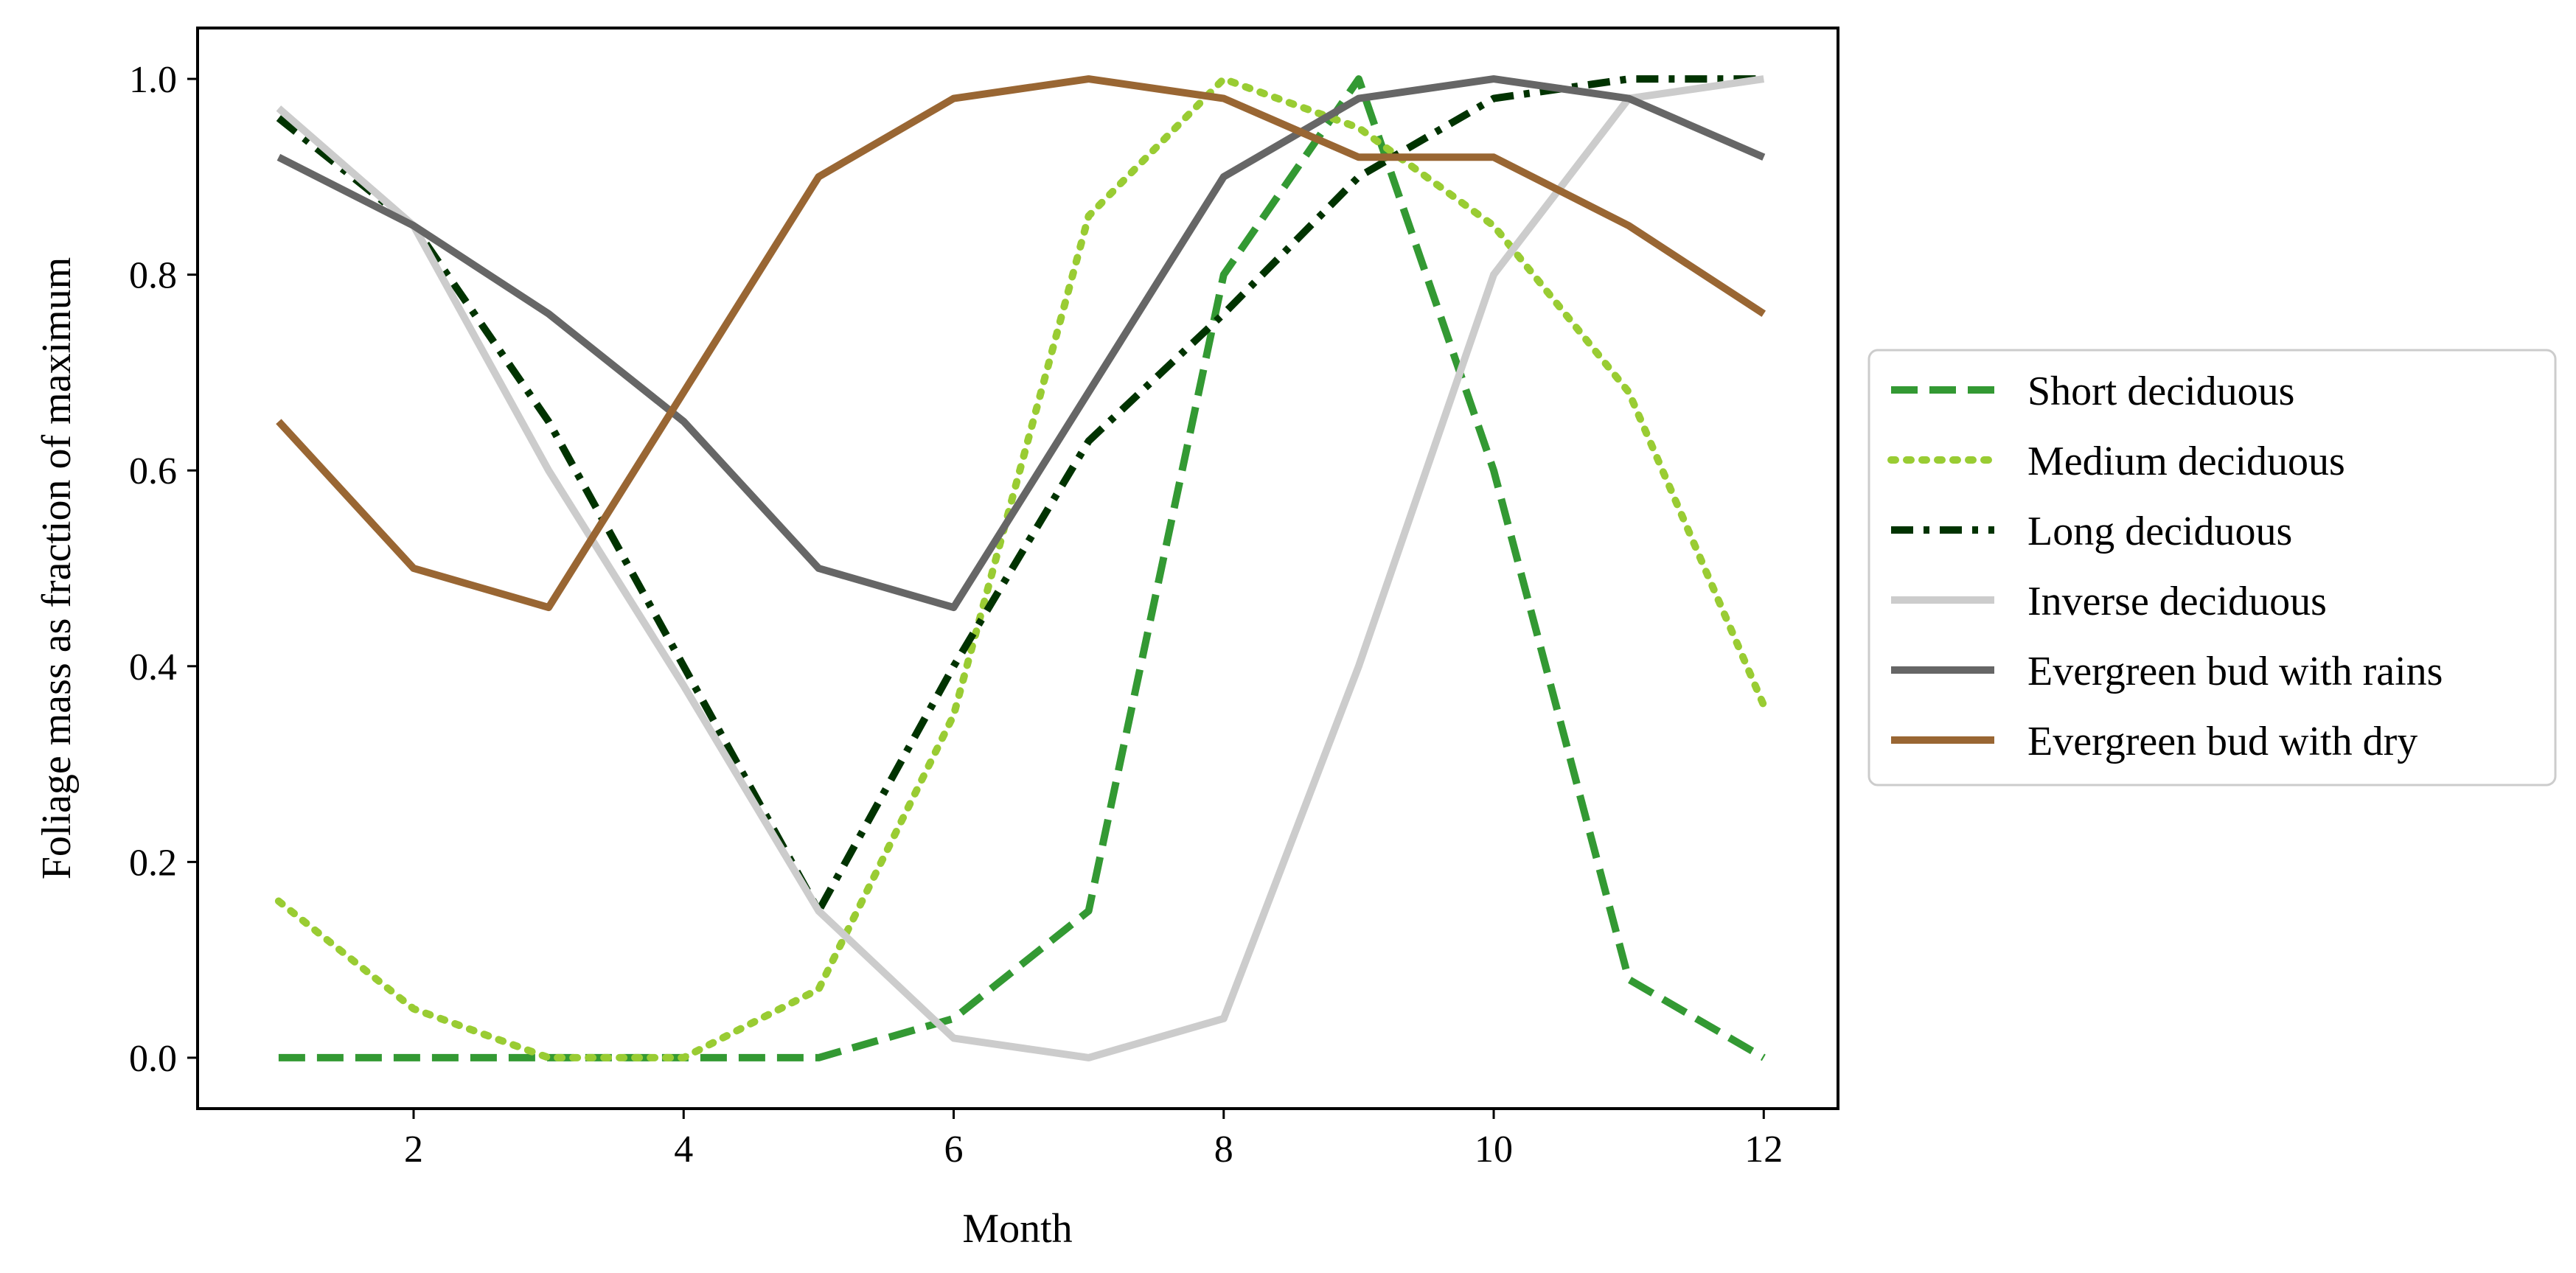  I want to click on y-tick-label: 0.0, so click(153, 1059).